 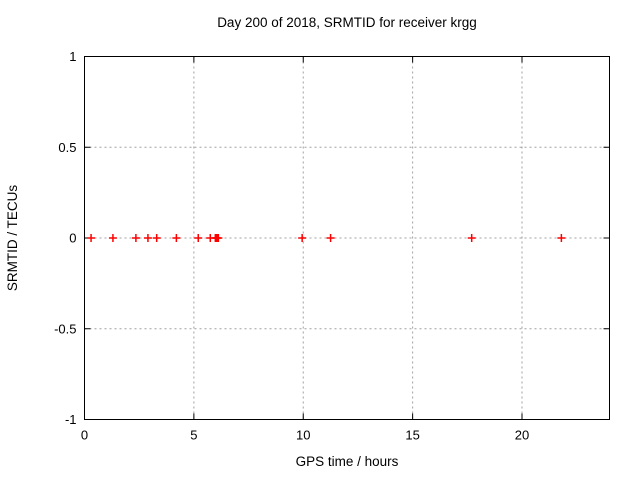 I want to click on x-tick-label: 15, so click(x=412, y=435).